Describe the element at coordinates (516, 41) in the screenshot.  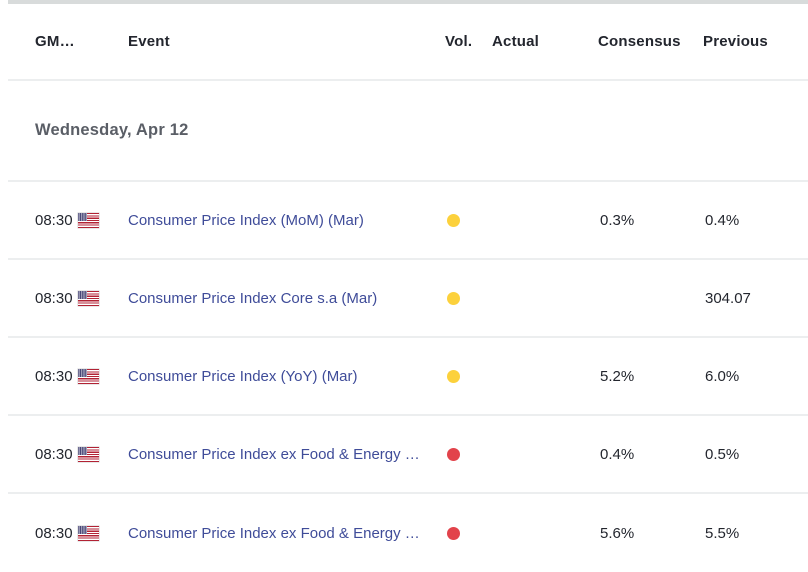
I see `column-header-actual: Actual` at that location.